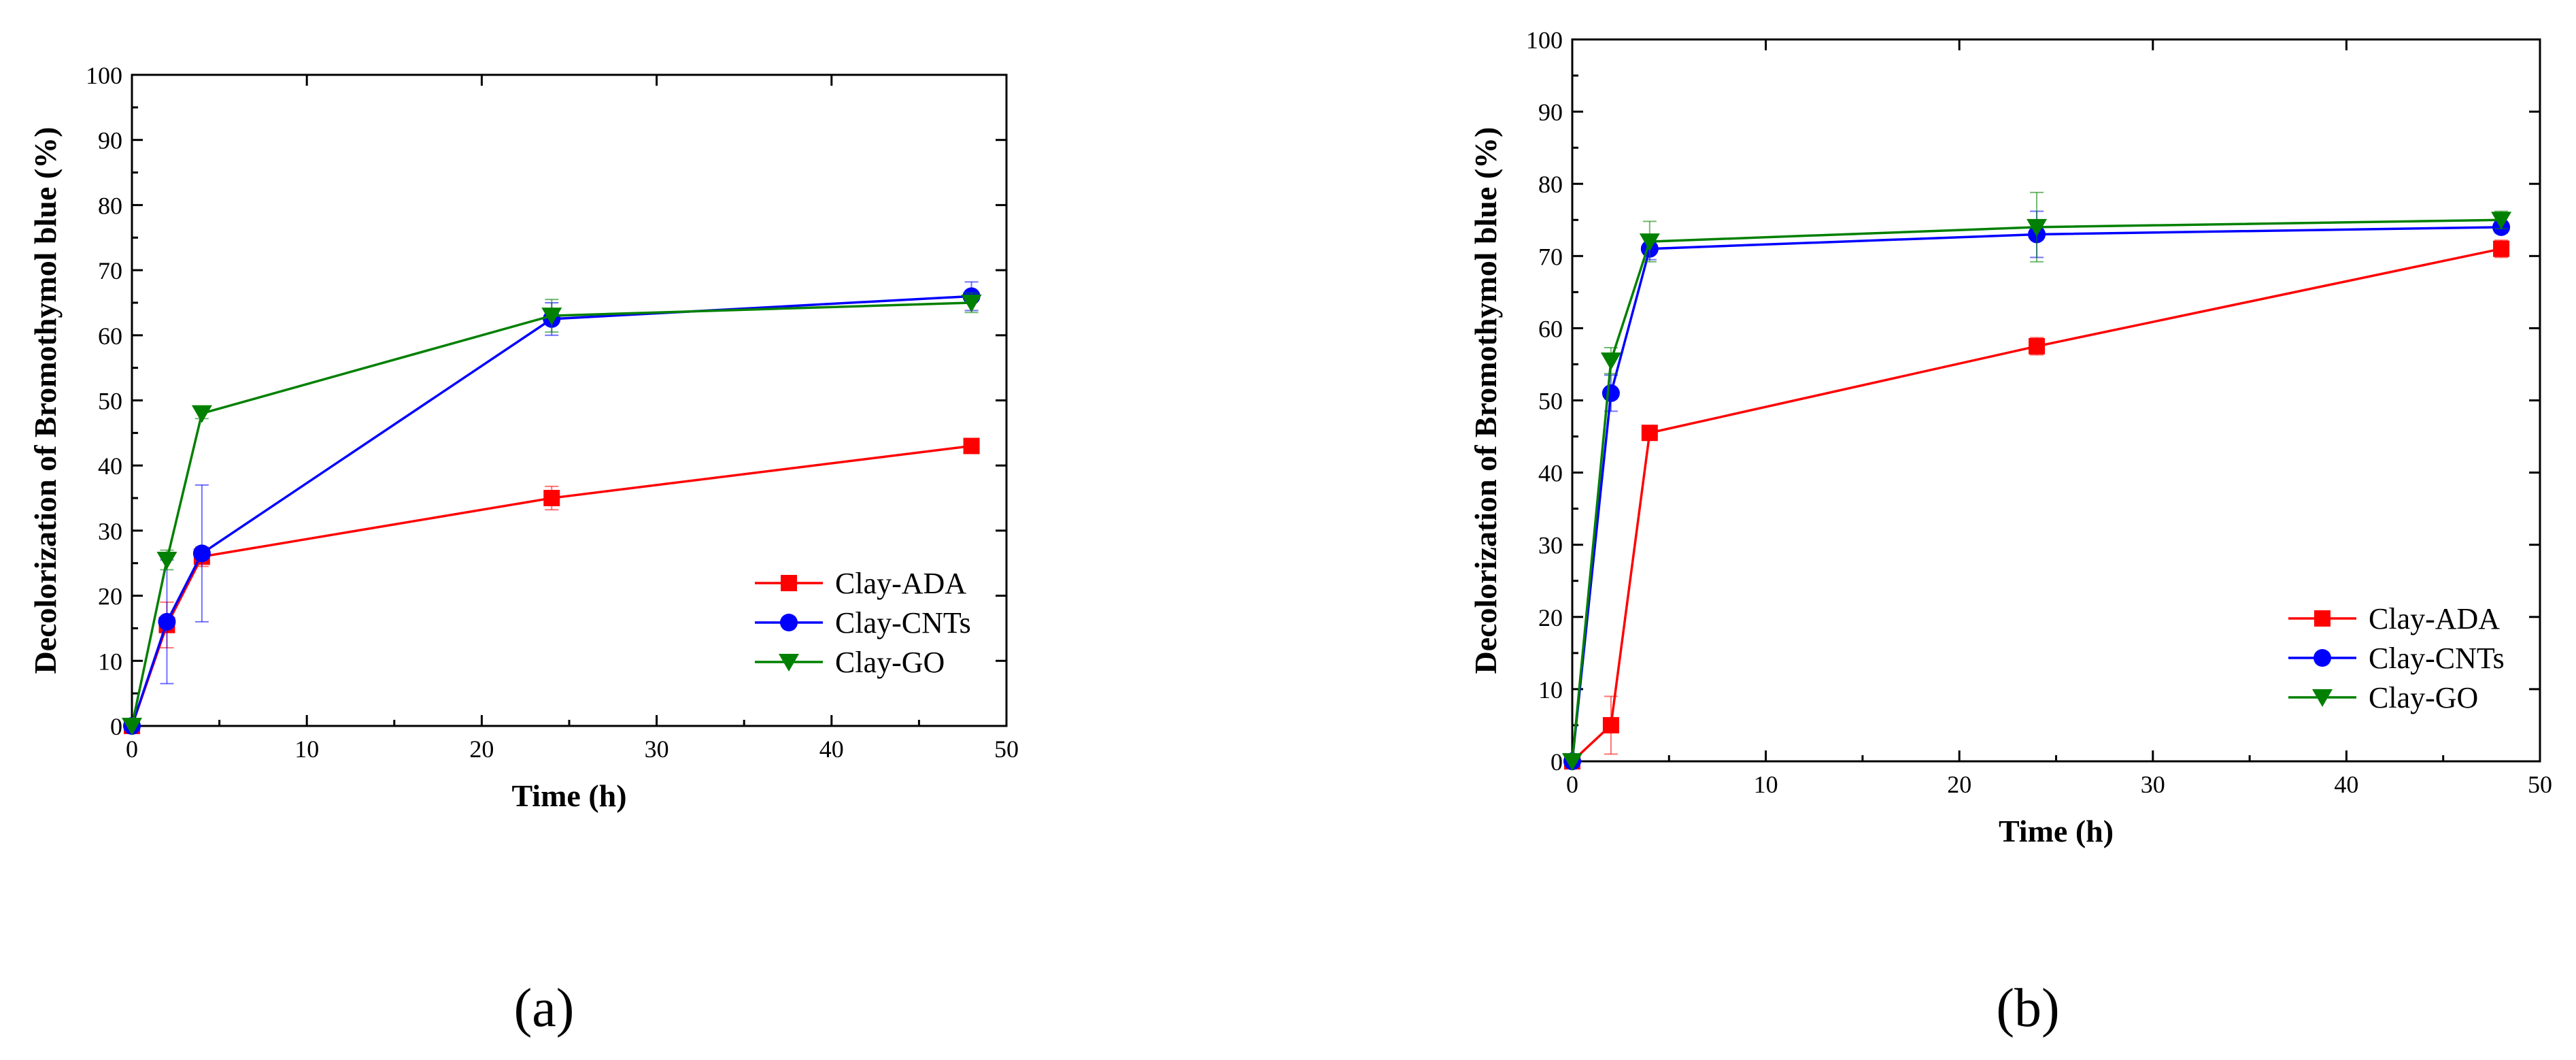  What do you see at coordinates (552, 513) in the screenshot?
I see `series-clay-go` at bounding box center [552, 513].